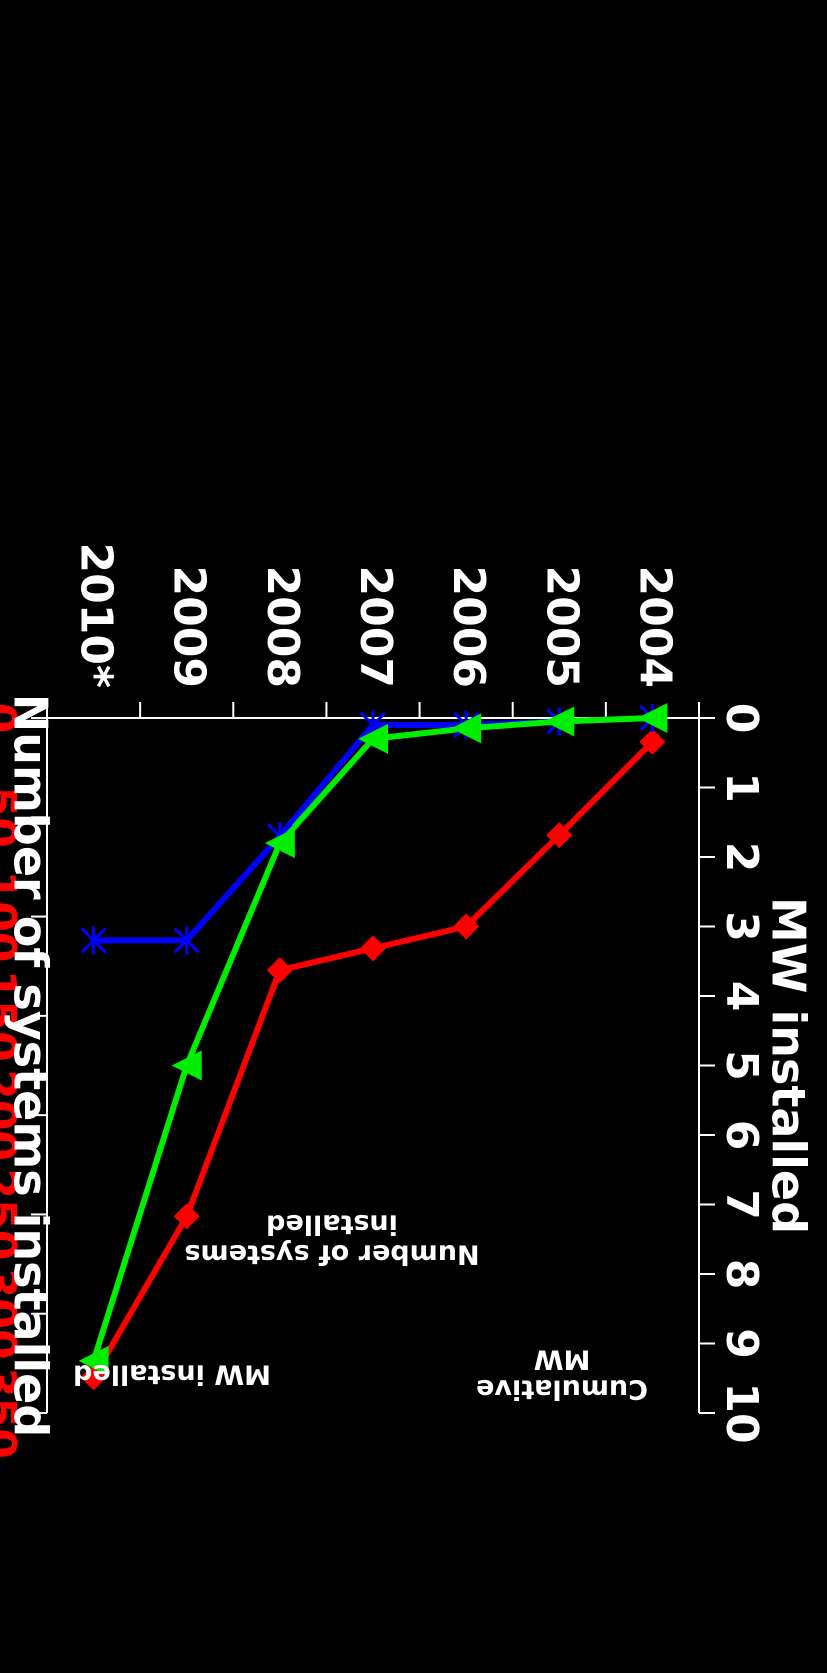 This screenshot has height=1673, width=827. Describe the element at coordinates (562, 1359) in the screenshot. I see `series-annotation: MW` at that location.